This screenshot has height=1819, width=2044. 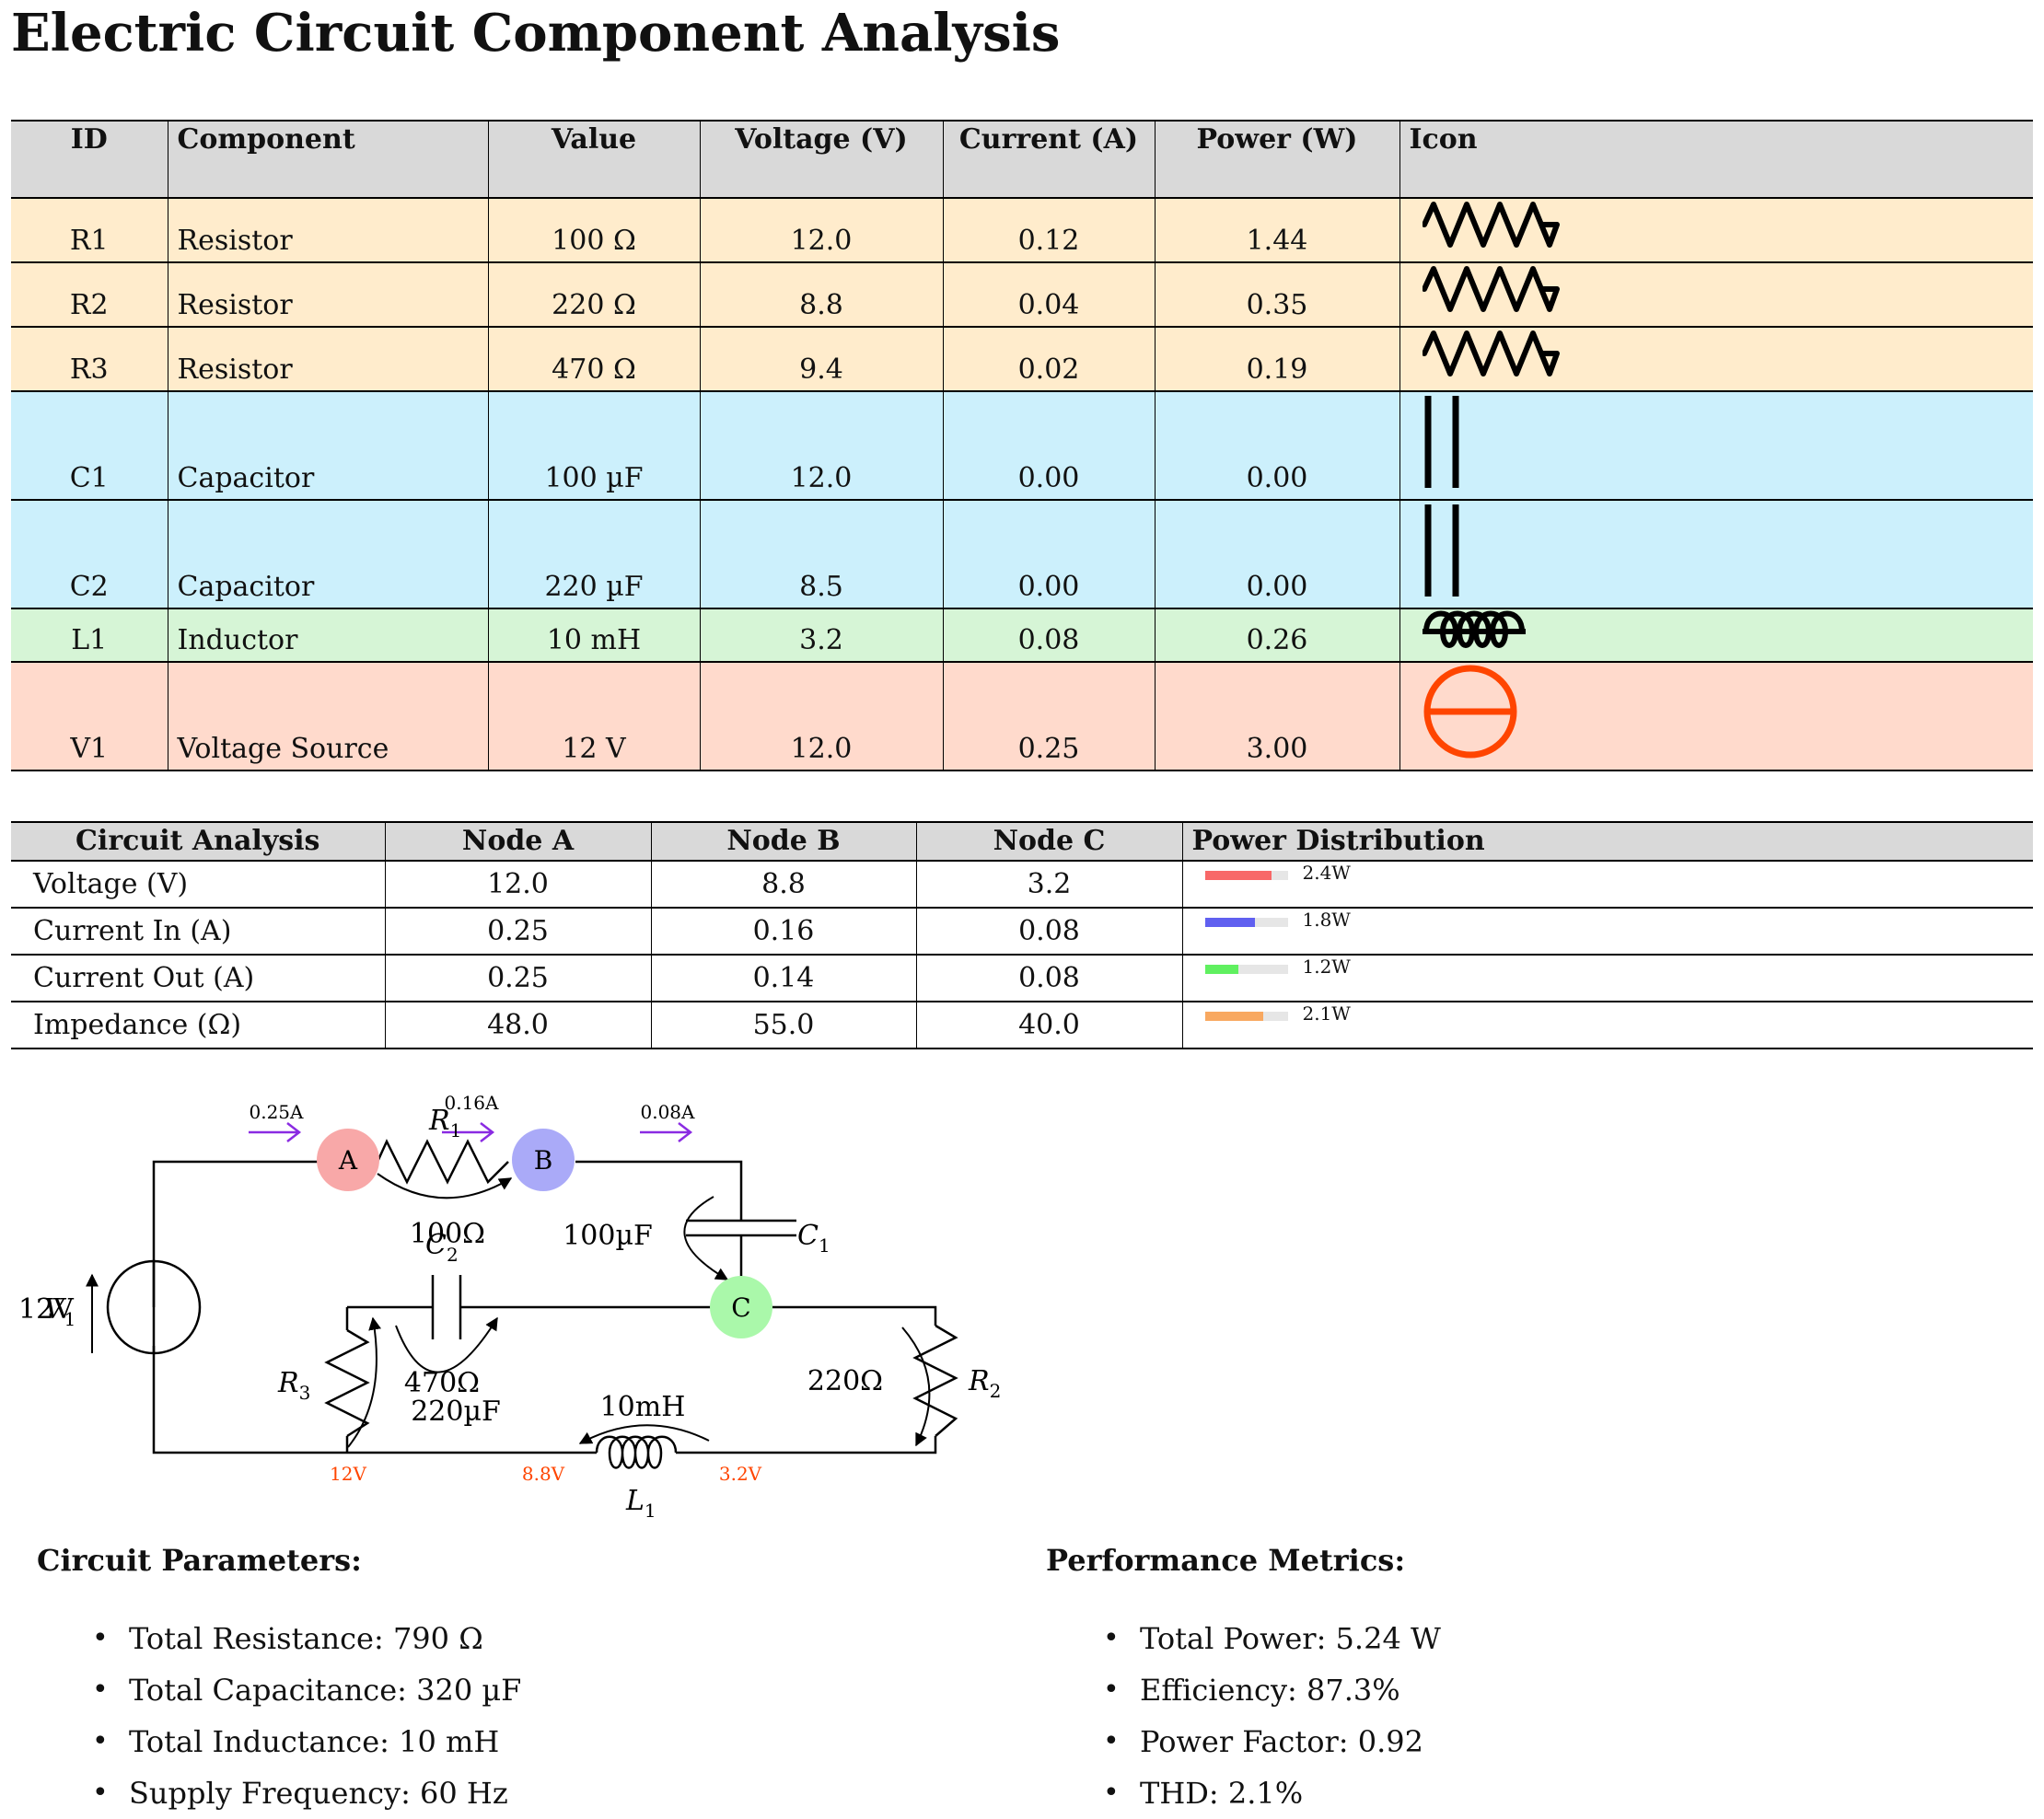 What do you see at coordinates (517, 1025) in the screenshot?
I see `cell-node-a: 48.0` at bounding box center [517, 1025].